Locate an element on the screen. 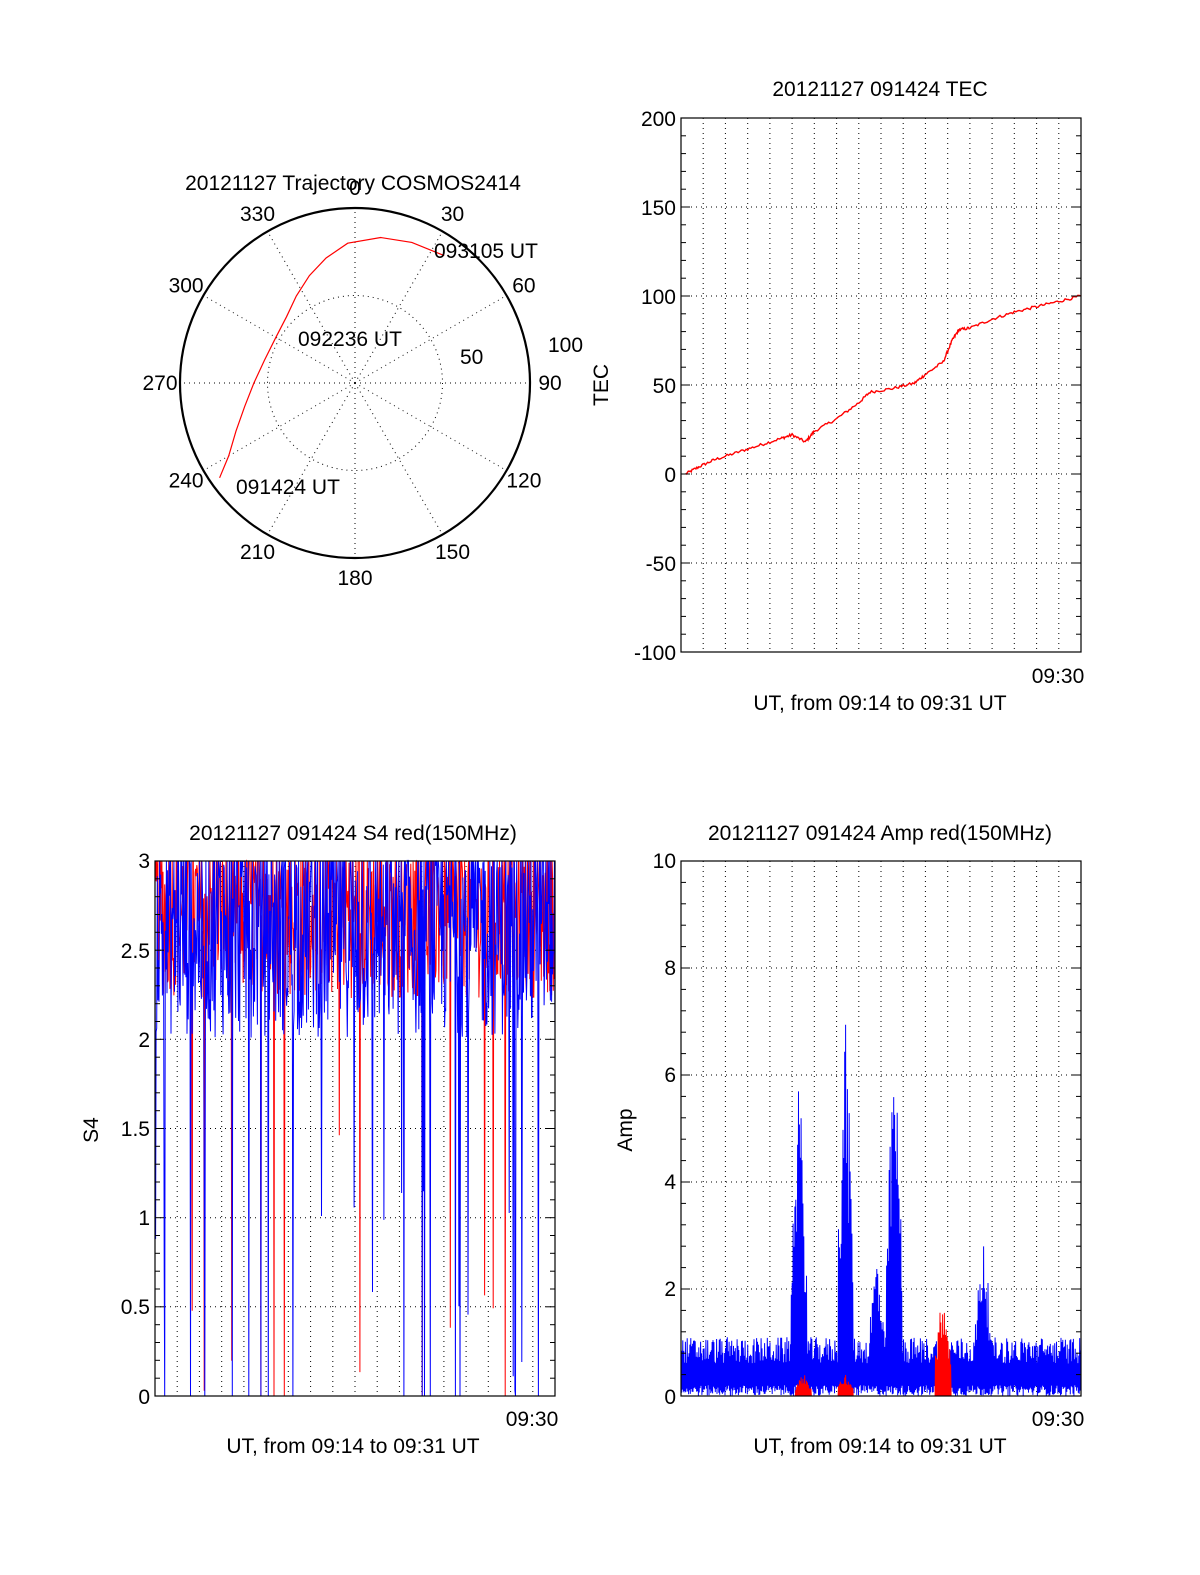  s4-ytick-1: 1 is located at coordinates (144, 1218).